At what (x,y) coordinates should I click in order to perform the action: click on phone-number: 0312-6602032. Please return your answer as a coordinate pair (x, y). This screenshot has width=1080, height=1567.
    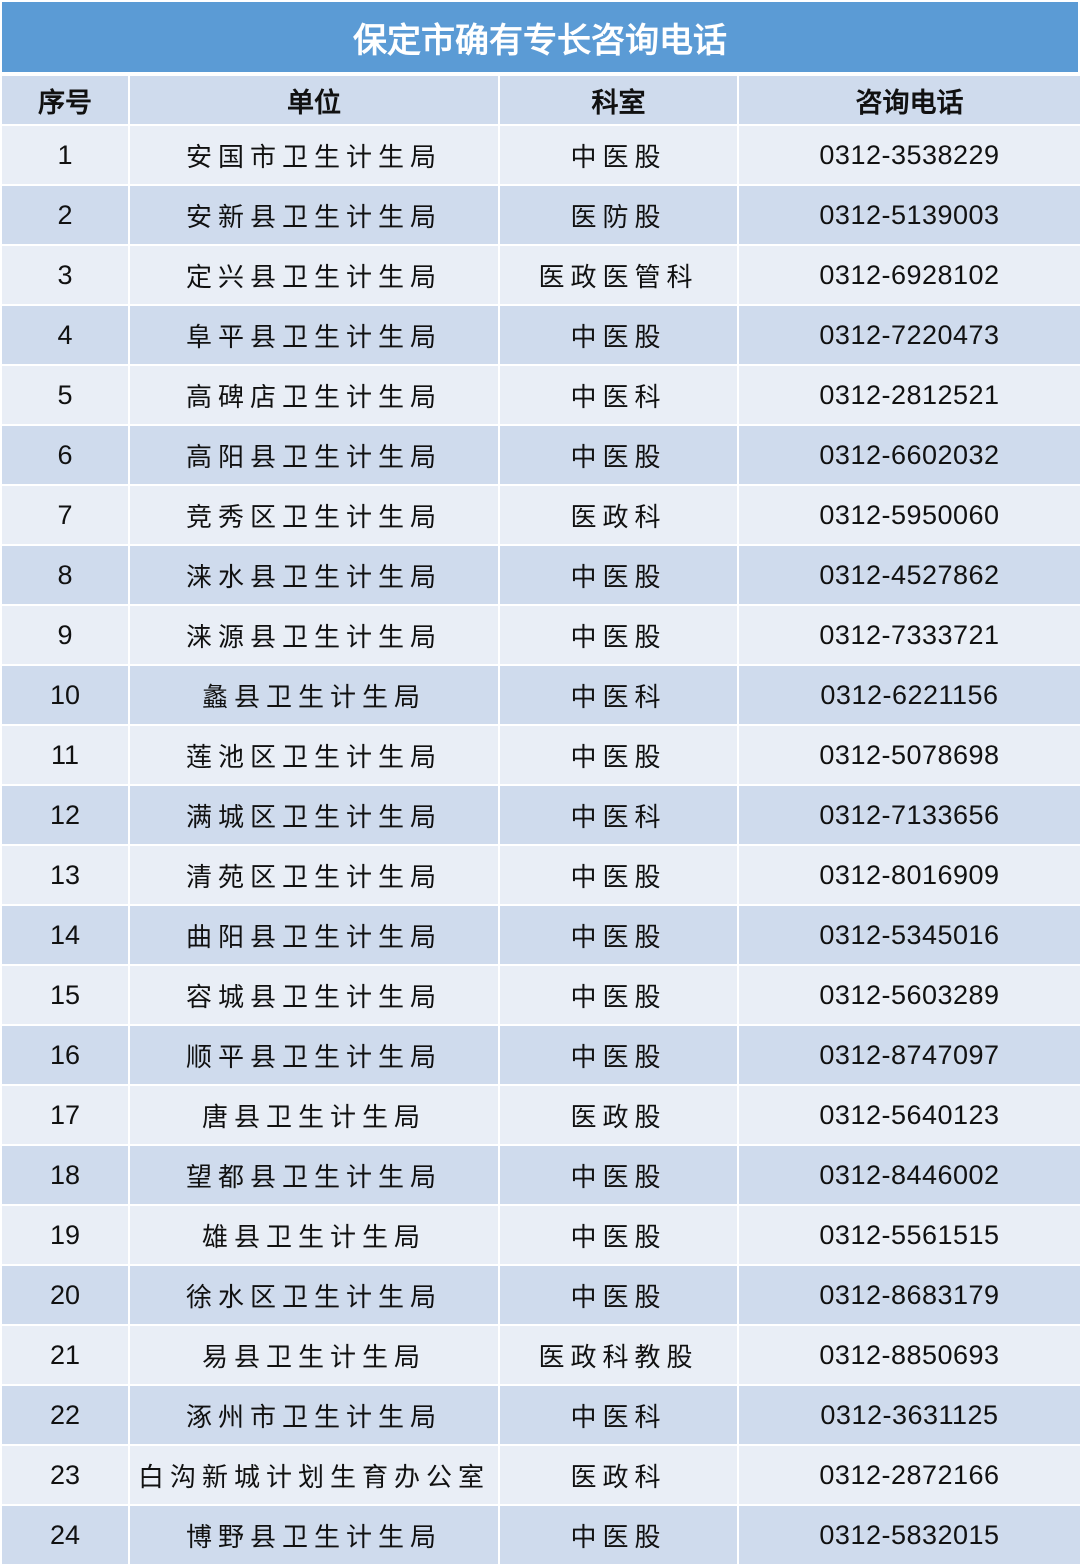
    Looking at the image, I should click on (909, 455).